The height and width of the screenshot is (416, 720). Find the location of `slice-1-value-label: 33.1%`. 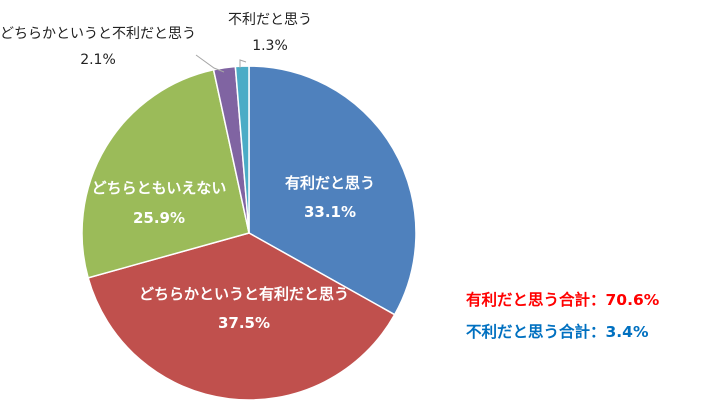

slice-1-value-label: 33.1% is located at coordinates (330, 212).